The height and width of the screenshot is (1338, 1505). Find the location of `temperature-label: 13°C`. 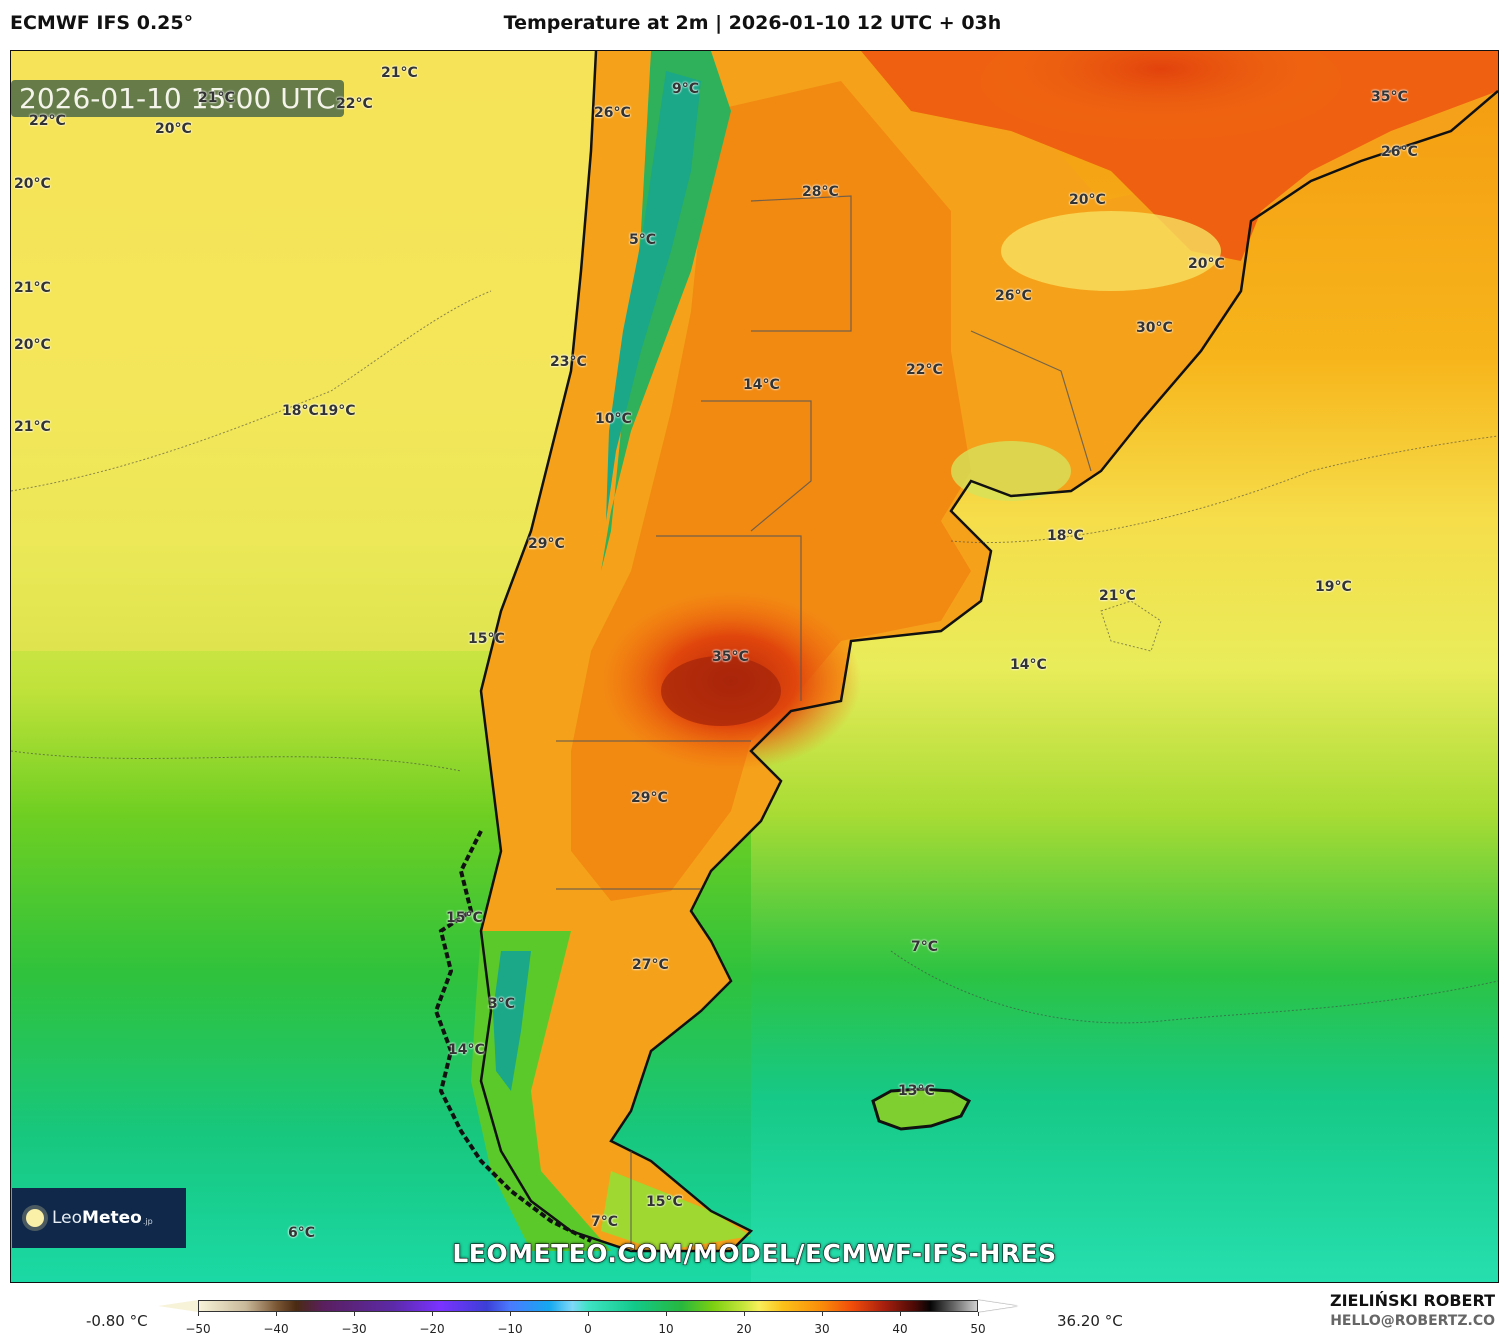

temperature-label: 13°C is located at coordinates (916, 1091).